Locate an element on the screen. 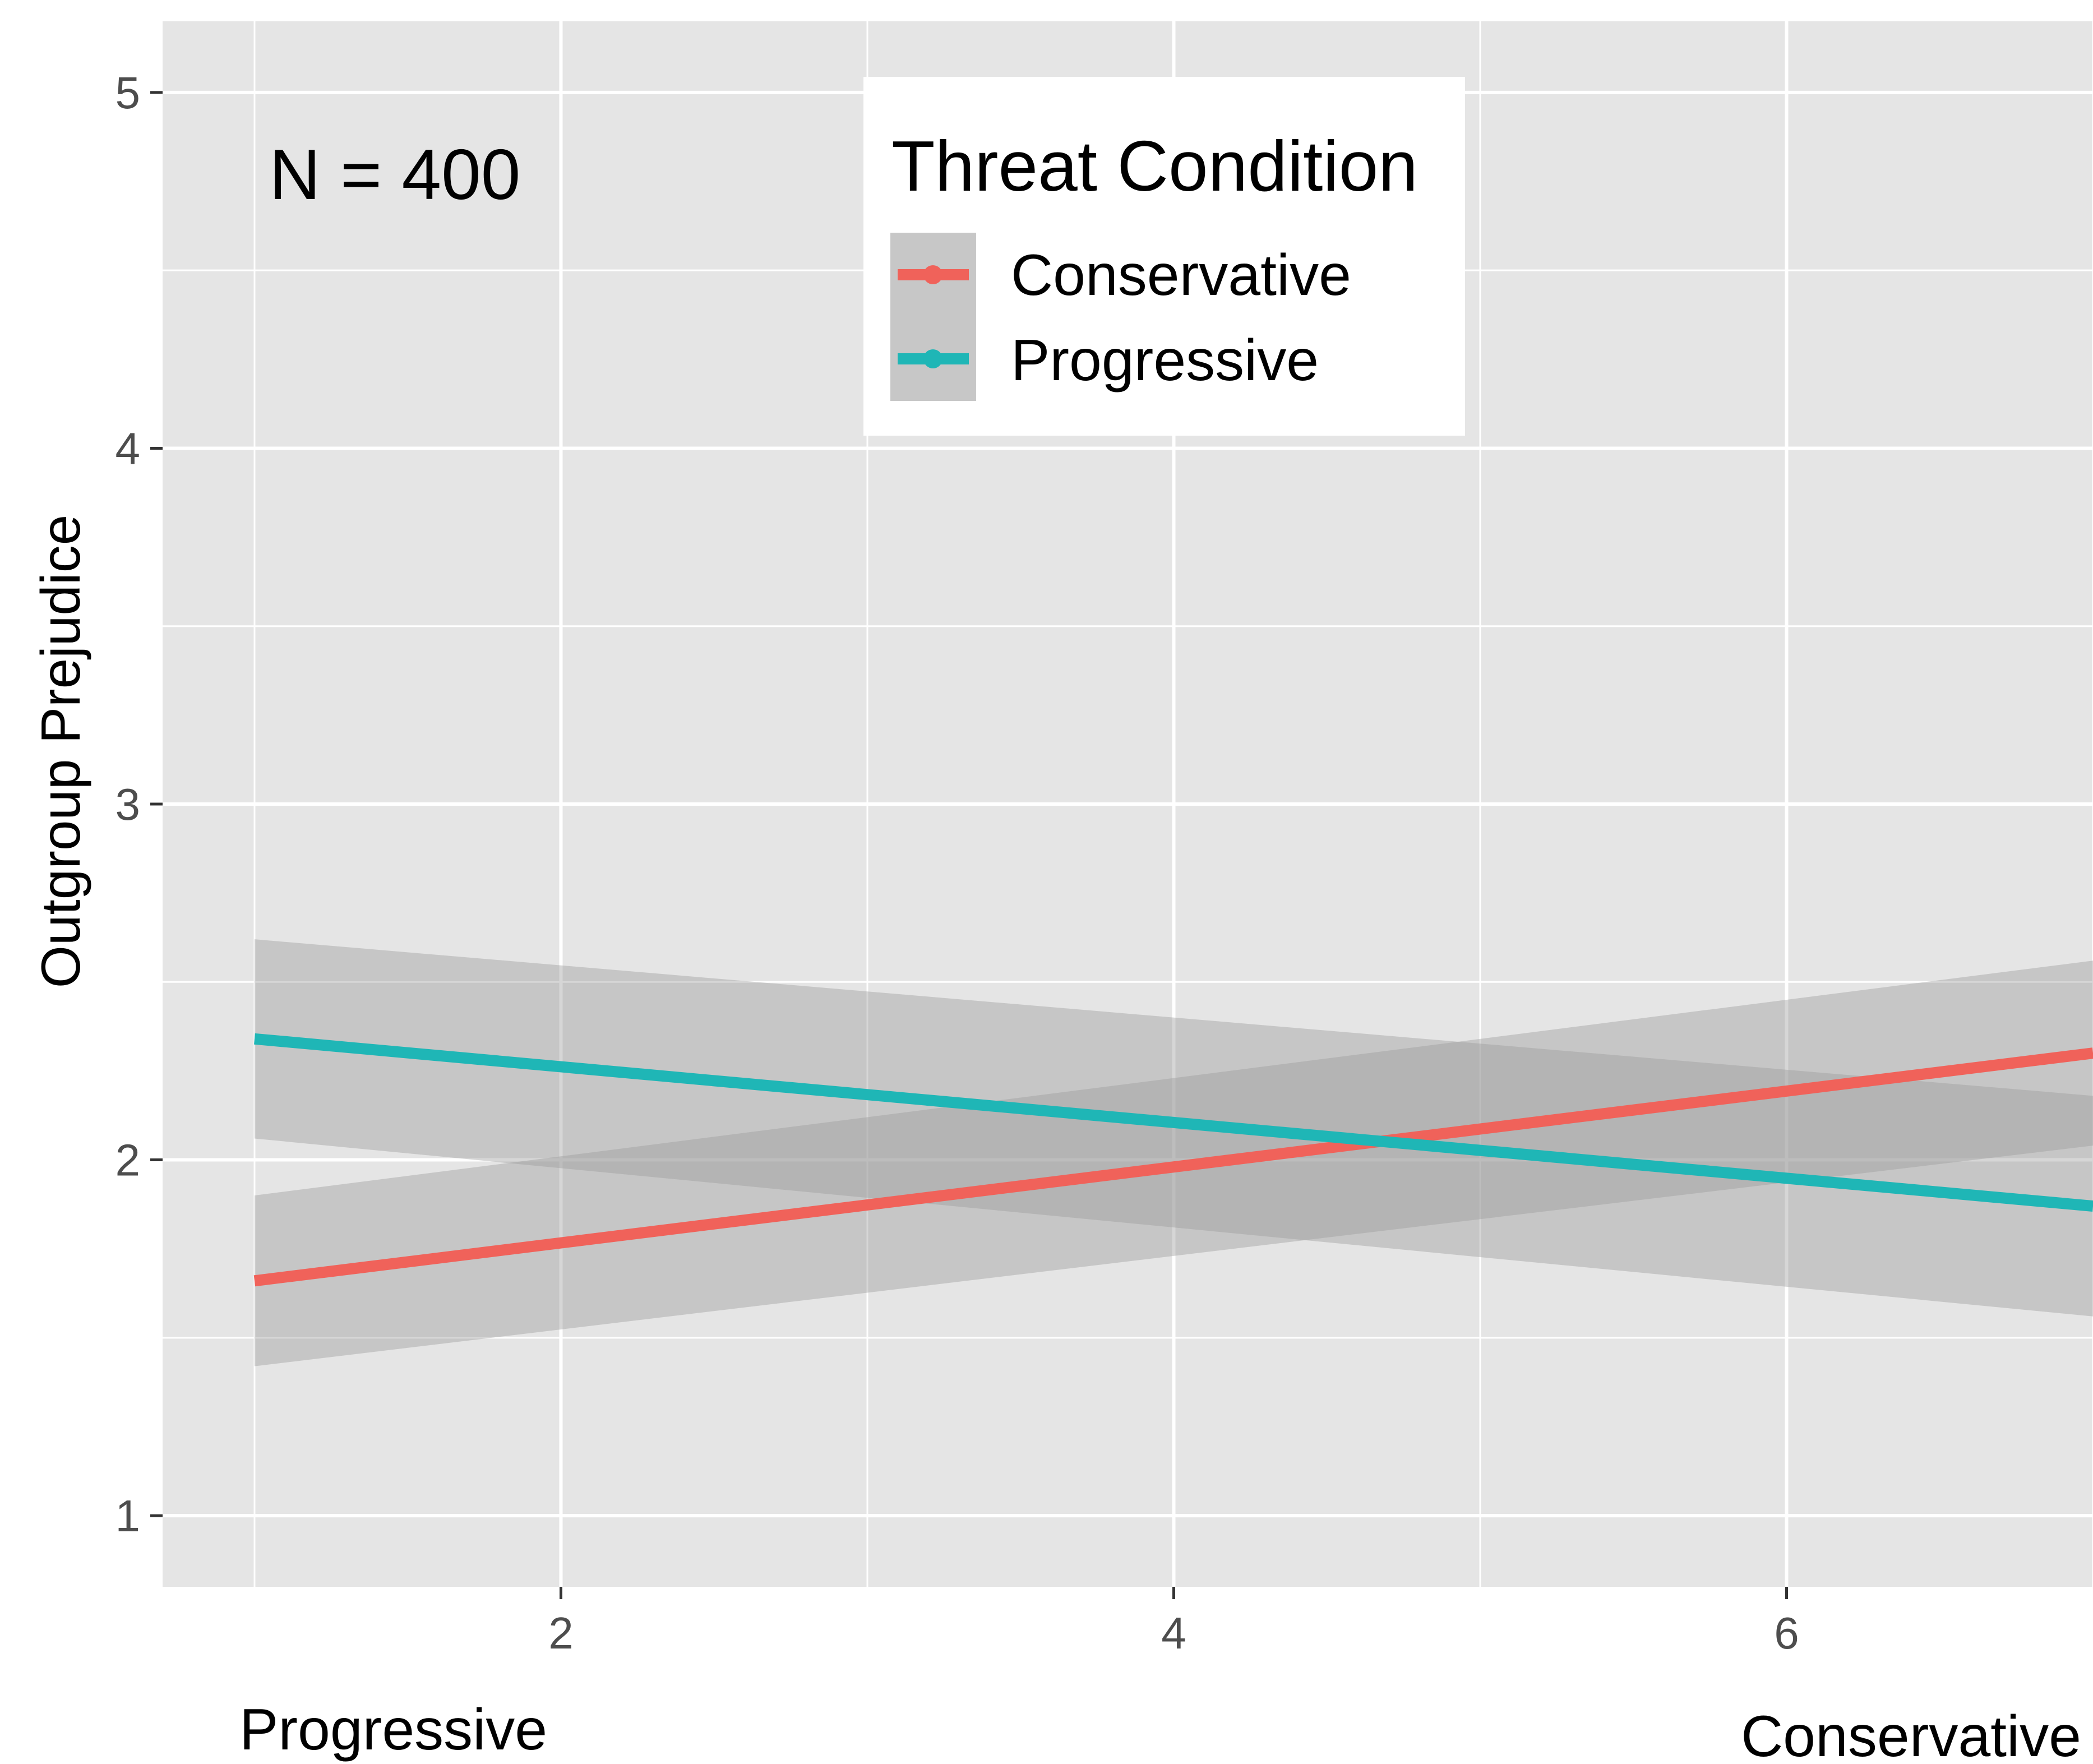  x-tick-label: 2 is located at coordinates (561, 1633).